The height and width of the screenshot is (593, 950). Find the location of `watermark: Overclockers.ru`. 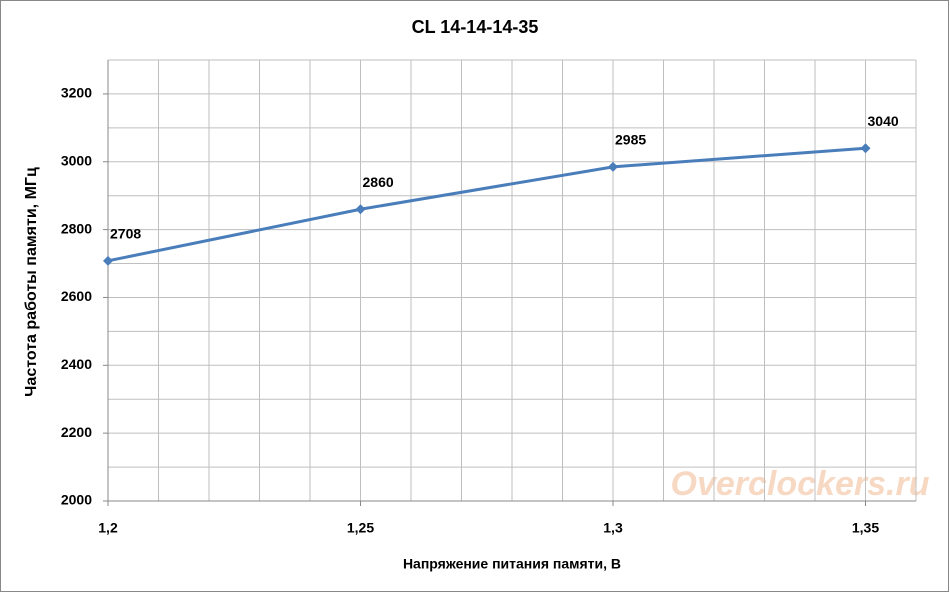

watermark: Overclockers.ru is located at coordinates (800, 484).